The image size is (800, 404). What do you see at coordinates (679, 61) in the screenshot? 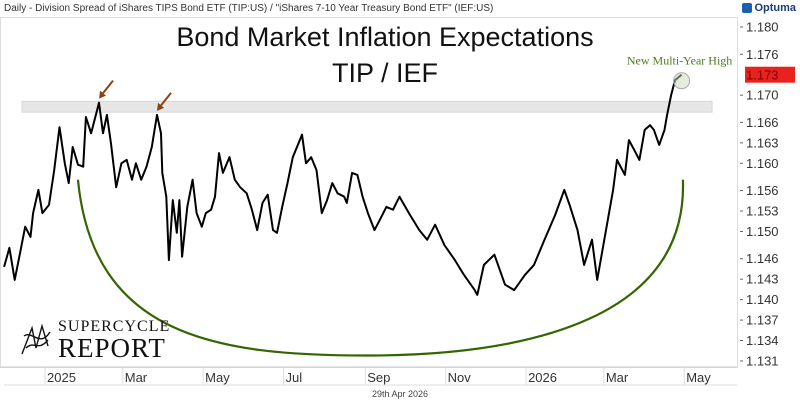
I see `annotation-new-high: New Multi-Year High` at bounding box center [679, 61].